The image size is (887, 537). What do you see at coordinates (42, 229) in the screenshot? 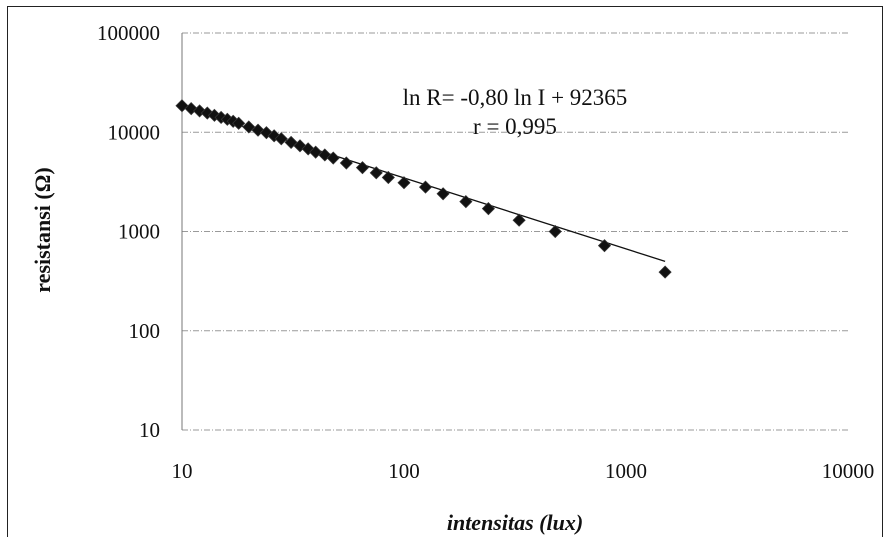
I see `y-axis-title: resistansi (Ω)` at bounding box center [42, 229].